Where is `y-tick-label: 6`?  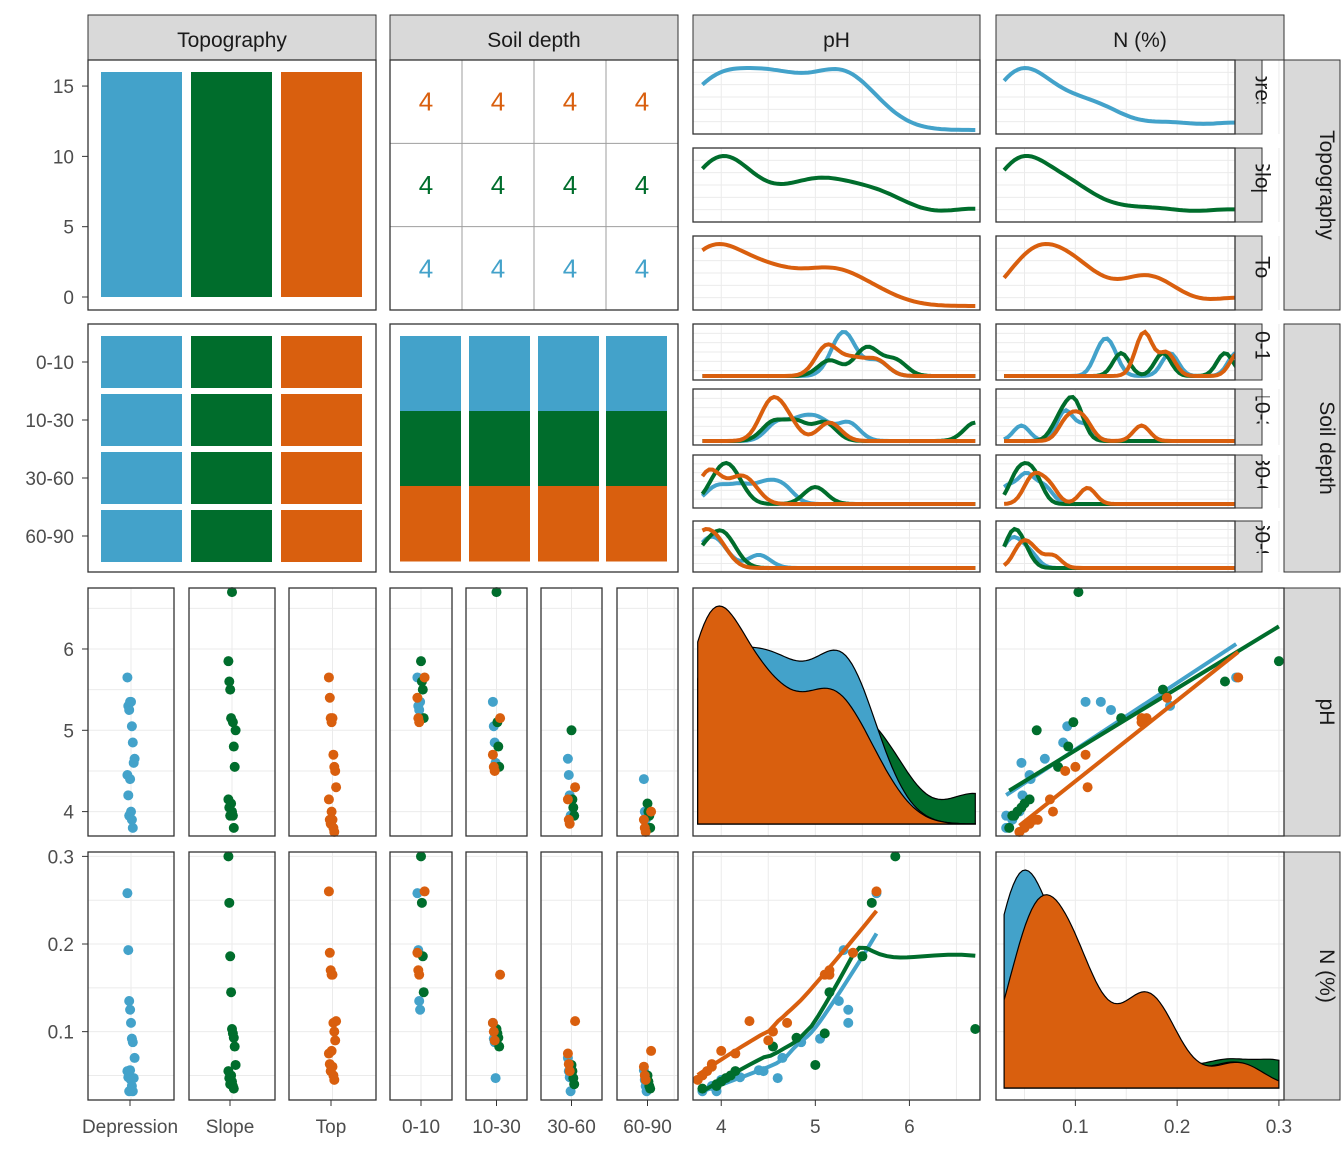
y-tick-label: 6 is located at coordinates (68, 650).